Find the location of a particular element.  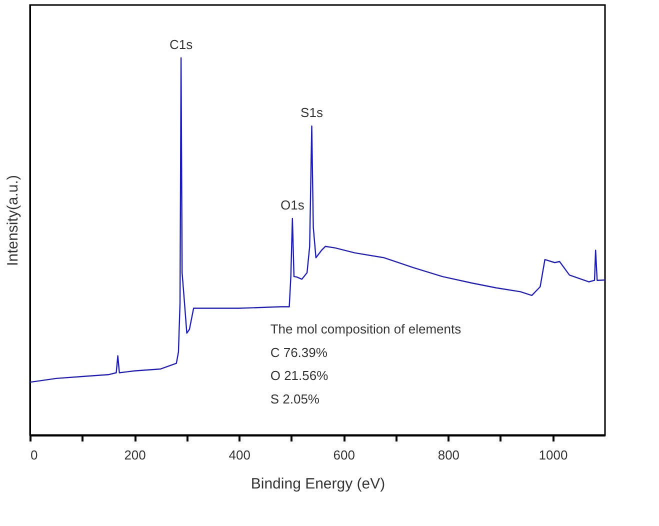

annotation: S 2.05% is located at coordinates (295, 398).